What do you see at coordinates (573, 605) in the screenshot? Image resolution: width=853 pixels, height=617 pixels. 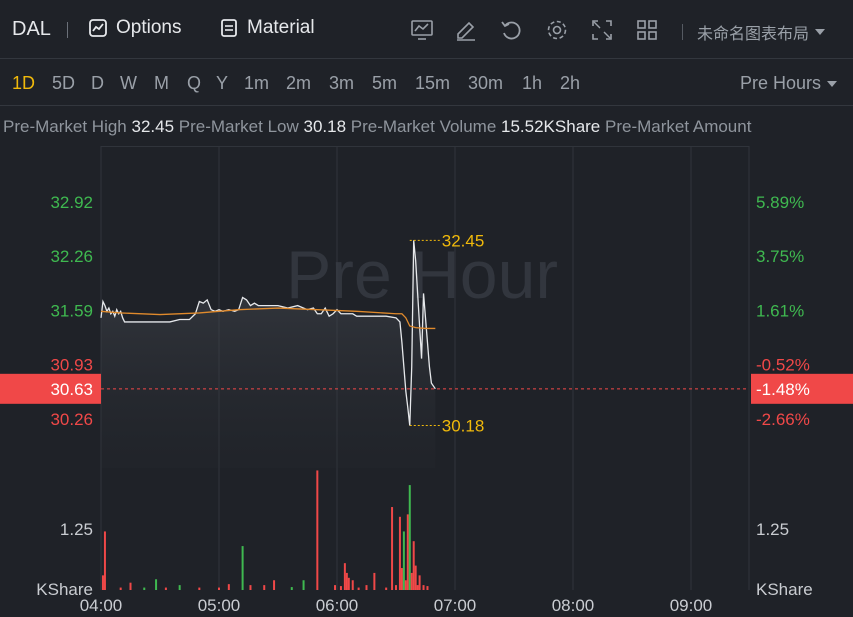 I see `x-tick-label: 08:00` at bounding box center [573, 605].